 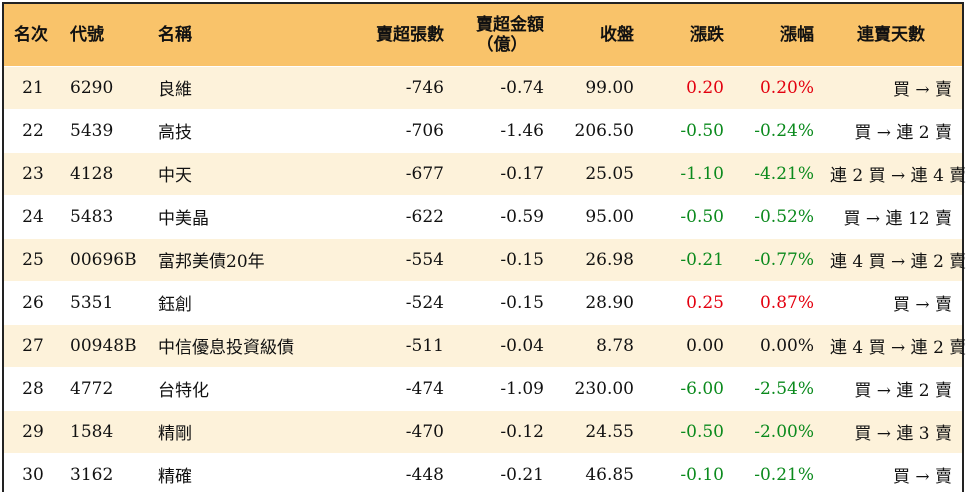 What do you see at coordinates (389, 259) in the screenshot?
I see `cell-net-sold-lots: -554` at bounding box center [389, 259].